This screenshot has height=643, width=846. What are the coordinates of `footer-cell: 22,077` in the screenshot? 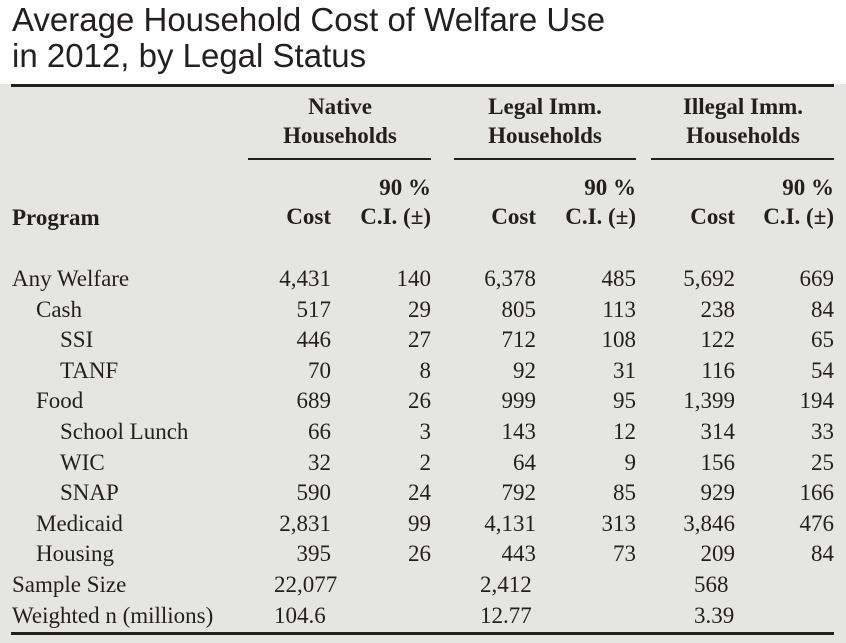 It's located at (306, 584).